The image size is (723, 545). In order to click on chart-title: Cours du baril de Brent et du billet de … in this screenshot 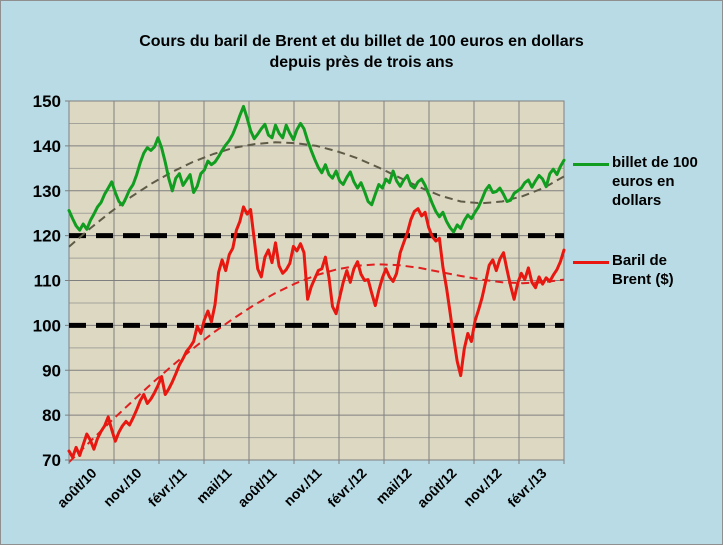, I will do `click(361, 52)`.